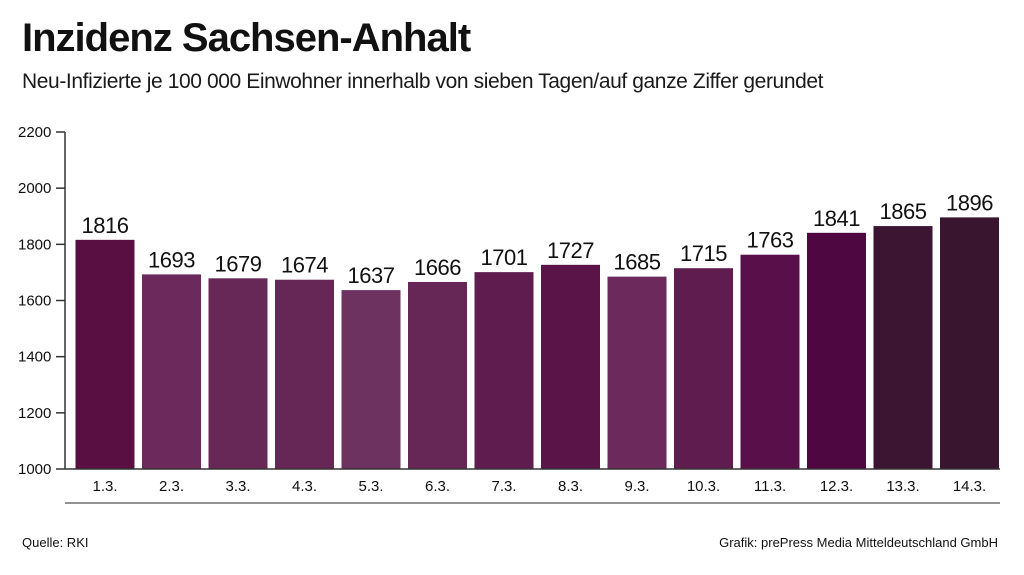  What do you see at coordinates (903, 211) in the screenshot?
I see `bar-value-label: 1865` at bounding box center [903, 211].